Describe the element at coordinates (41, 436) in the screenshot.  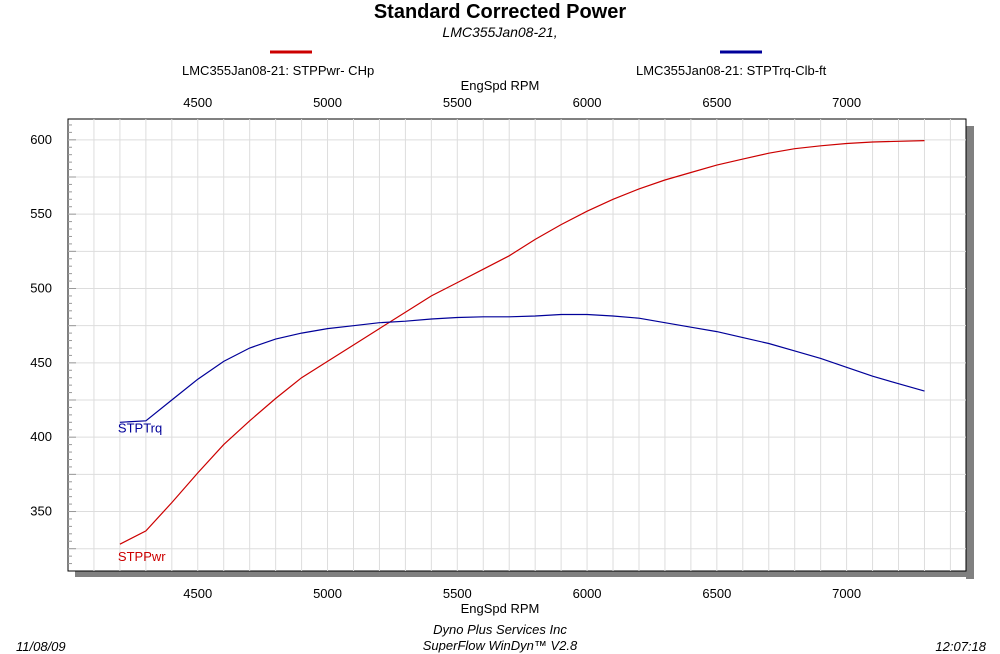
I see `y-tick-label: 400` at that location.